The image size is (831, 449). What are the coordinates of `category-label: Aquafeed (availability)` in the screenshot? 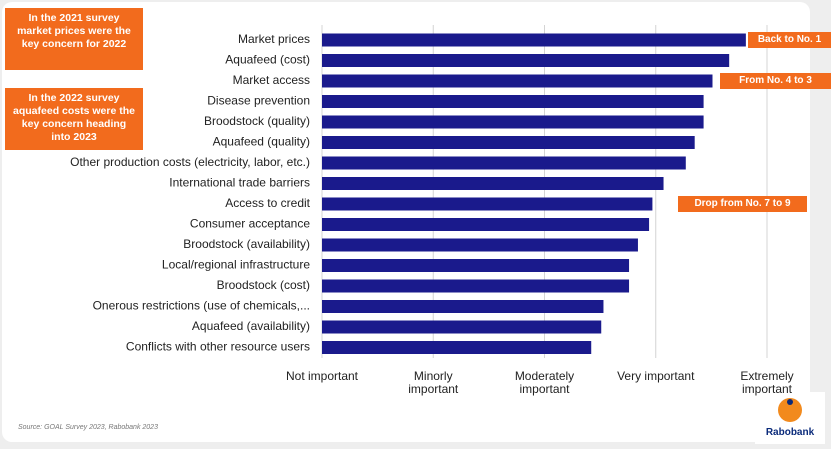 It's located at (251, 326).